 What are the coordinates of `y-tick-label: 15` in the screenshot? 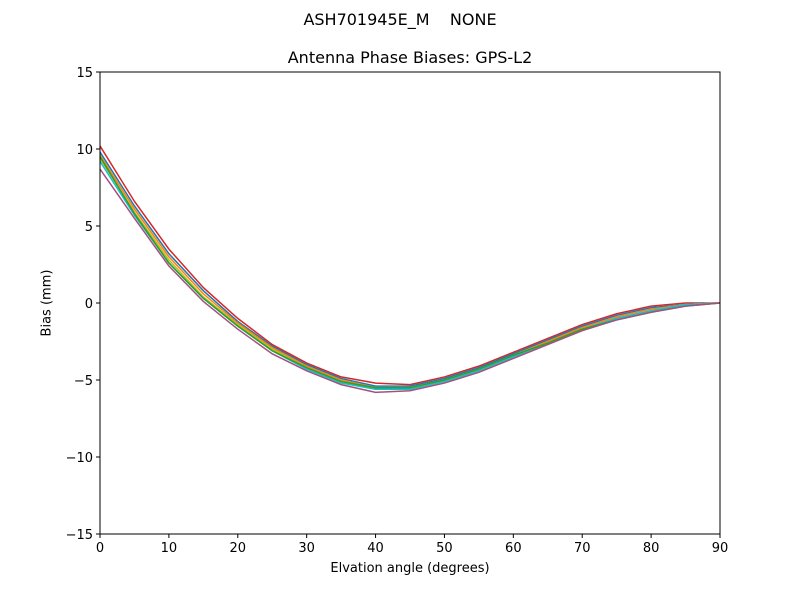 It's located at (84, 73).